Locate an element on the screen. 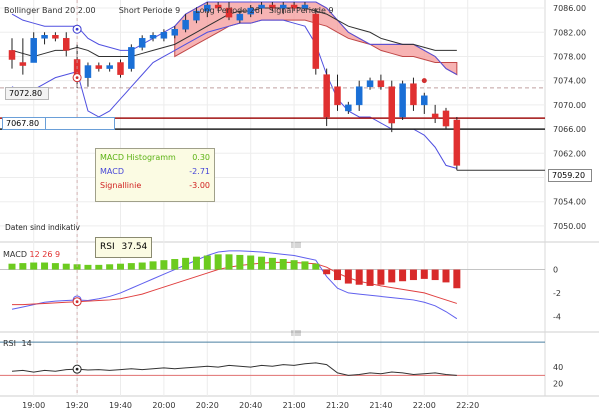  macd-panel-label: MACD 12 26 9 is located at coordinates (31, 254).